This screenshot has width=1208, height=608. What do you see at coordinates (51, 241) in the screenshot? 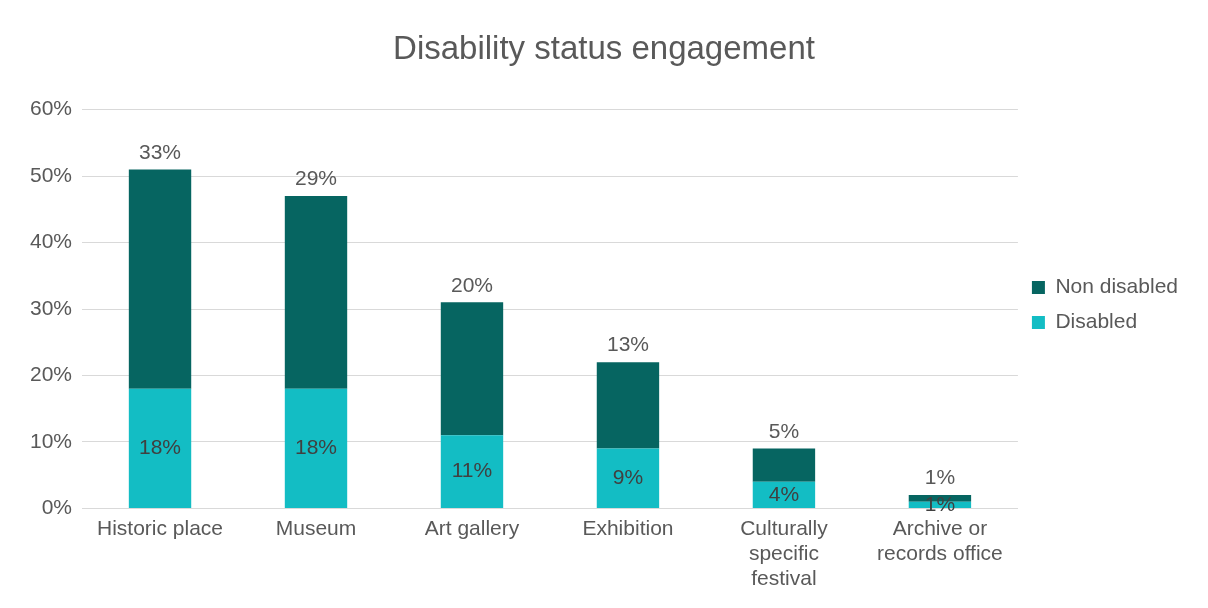
I see `y-tick-label: 40%` at bounding box center [51, 241].